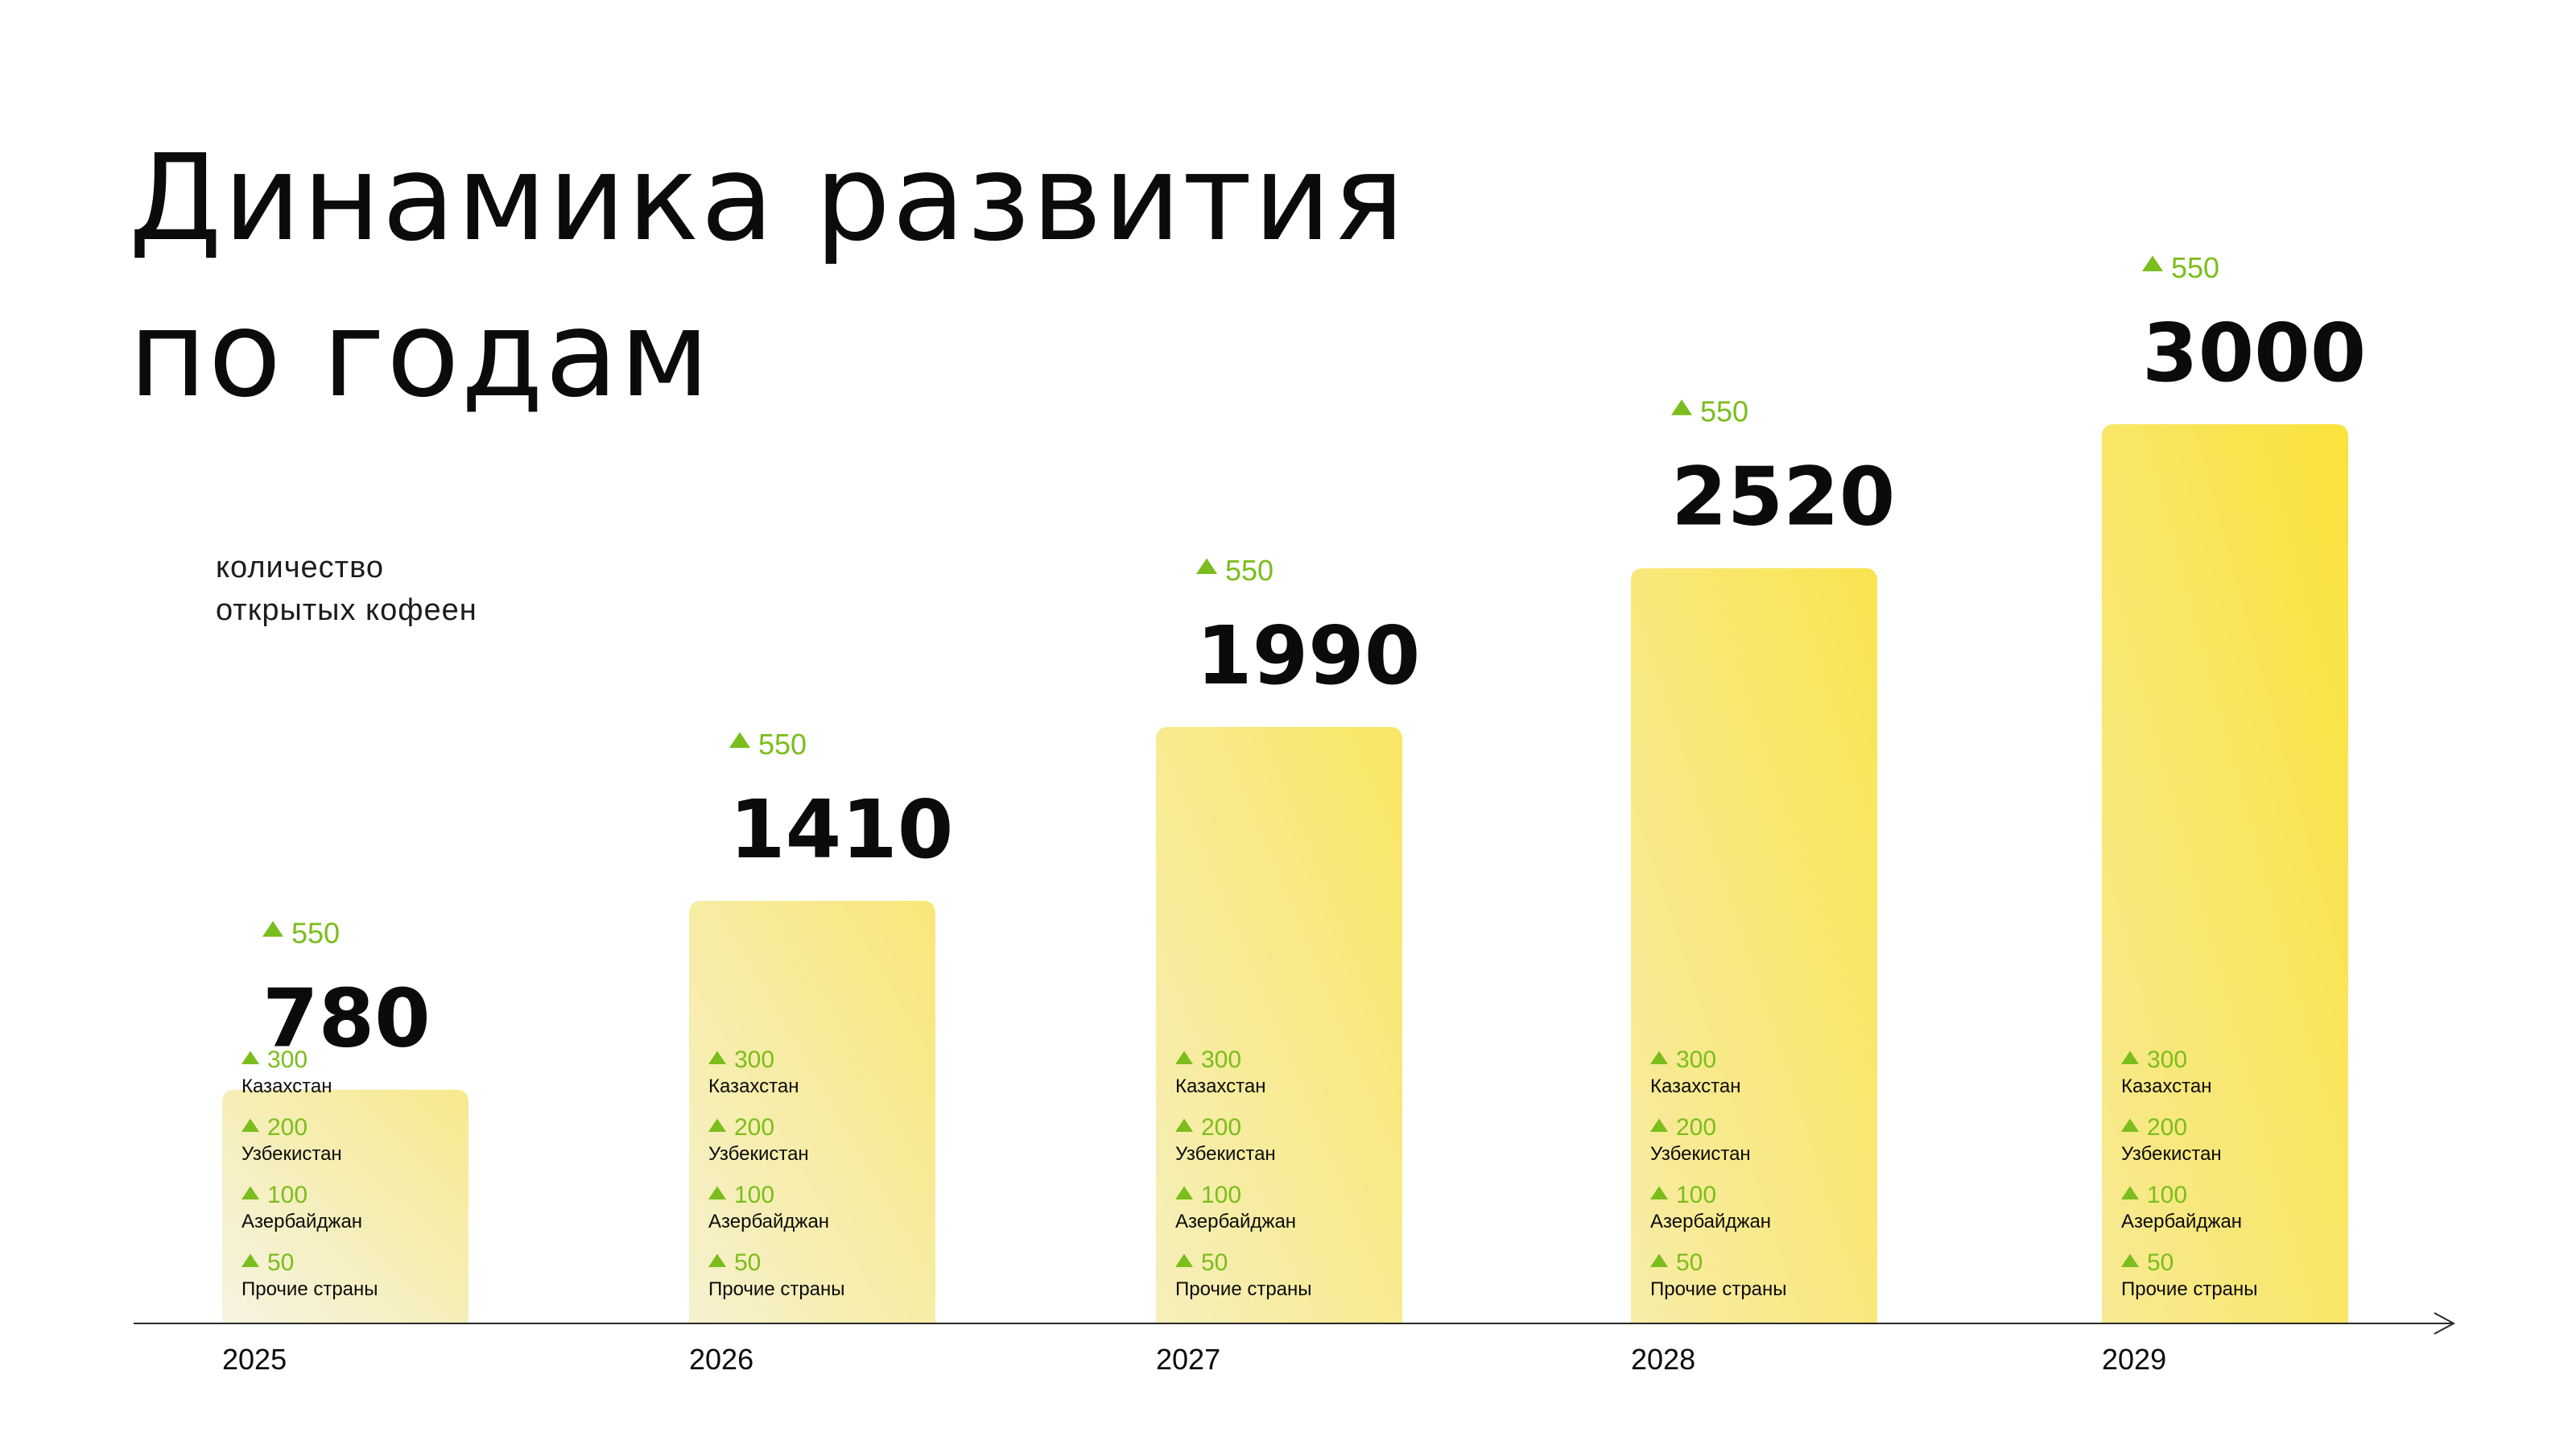  What do you see at coordinates (841, 829) in the screenshot?
I see `bar-total-label: 1410` at bounding box center [841, 829].